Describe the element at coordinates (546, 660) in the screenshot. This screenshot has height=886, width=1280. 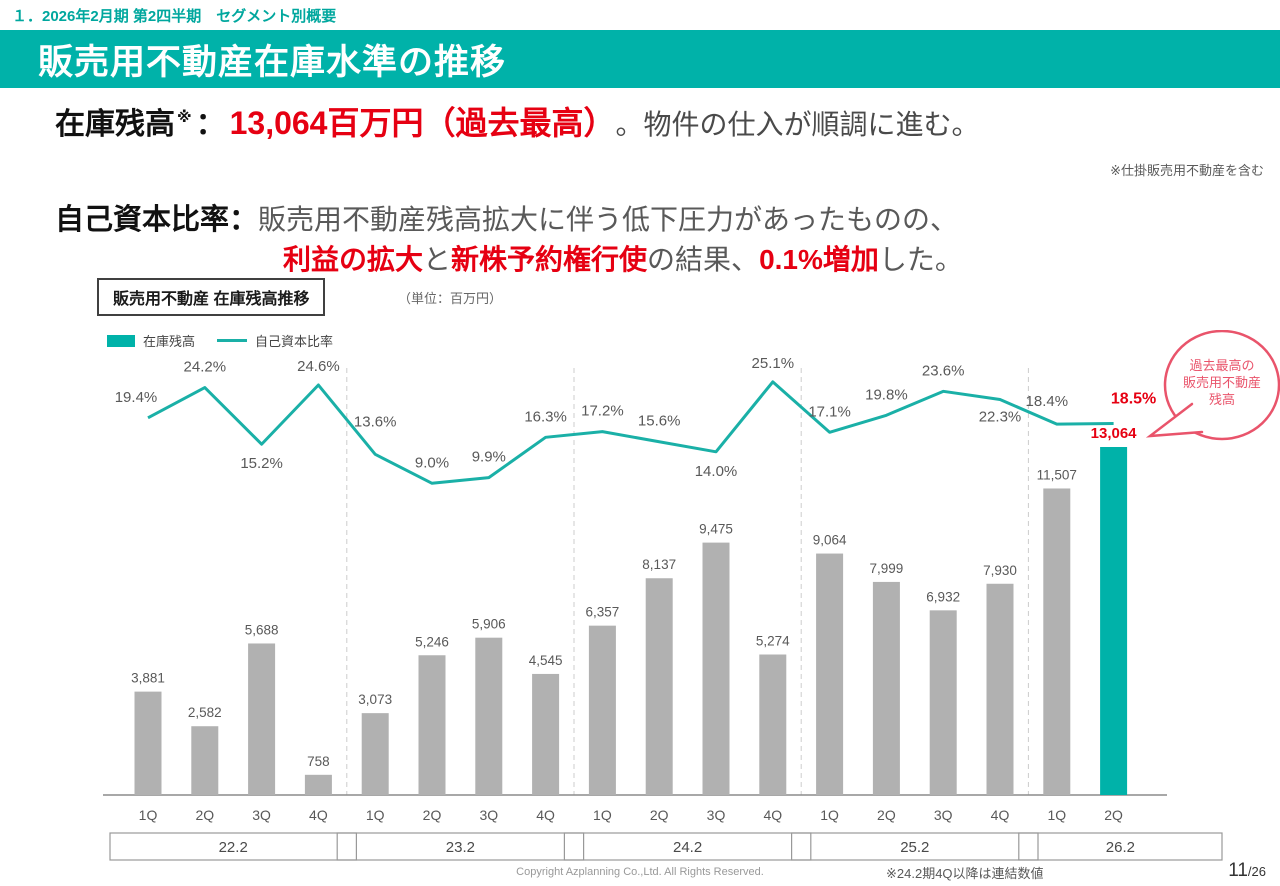
I see `bar-value-label: 4,545` at that location.